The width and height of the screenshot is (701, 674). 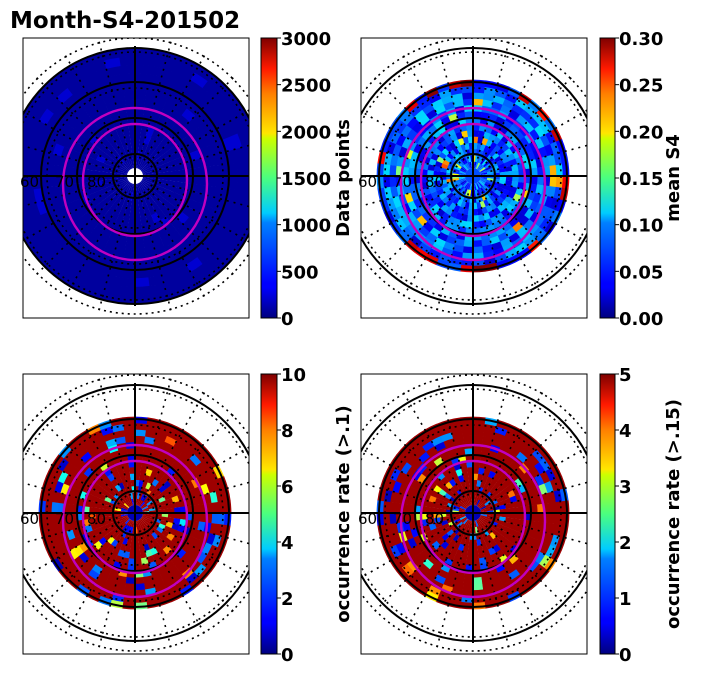 I want to click on plot-frame, so click(x=474, y=178).